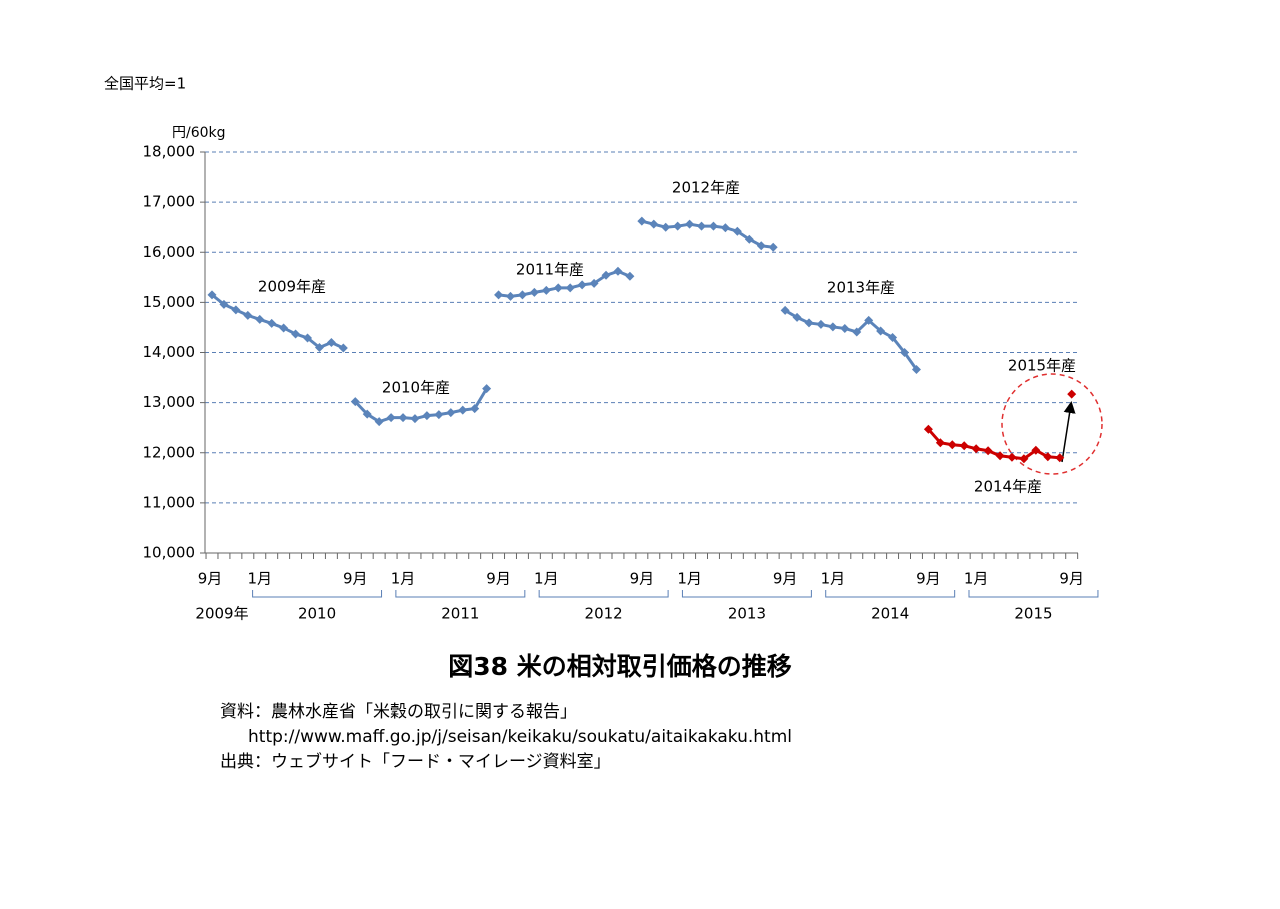 Image resolution: width=1280 pixels, height=909 pixels. Describe the element at coordinates (169, 152) in the screenshot. I see `y-tick-label: 18,000` at that location.